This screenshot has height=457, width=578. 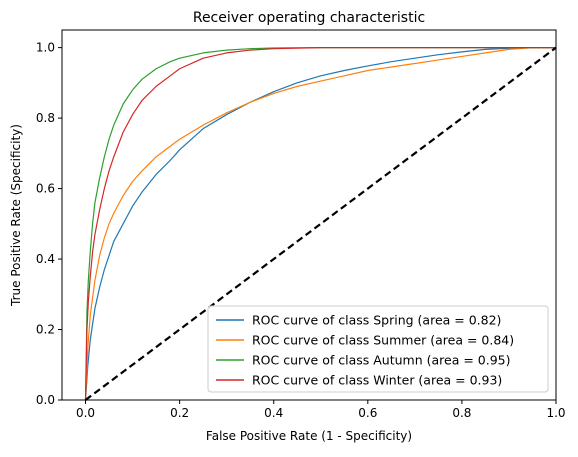 I want to click on legend-box, so click(x=378, y=349).